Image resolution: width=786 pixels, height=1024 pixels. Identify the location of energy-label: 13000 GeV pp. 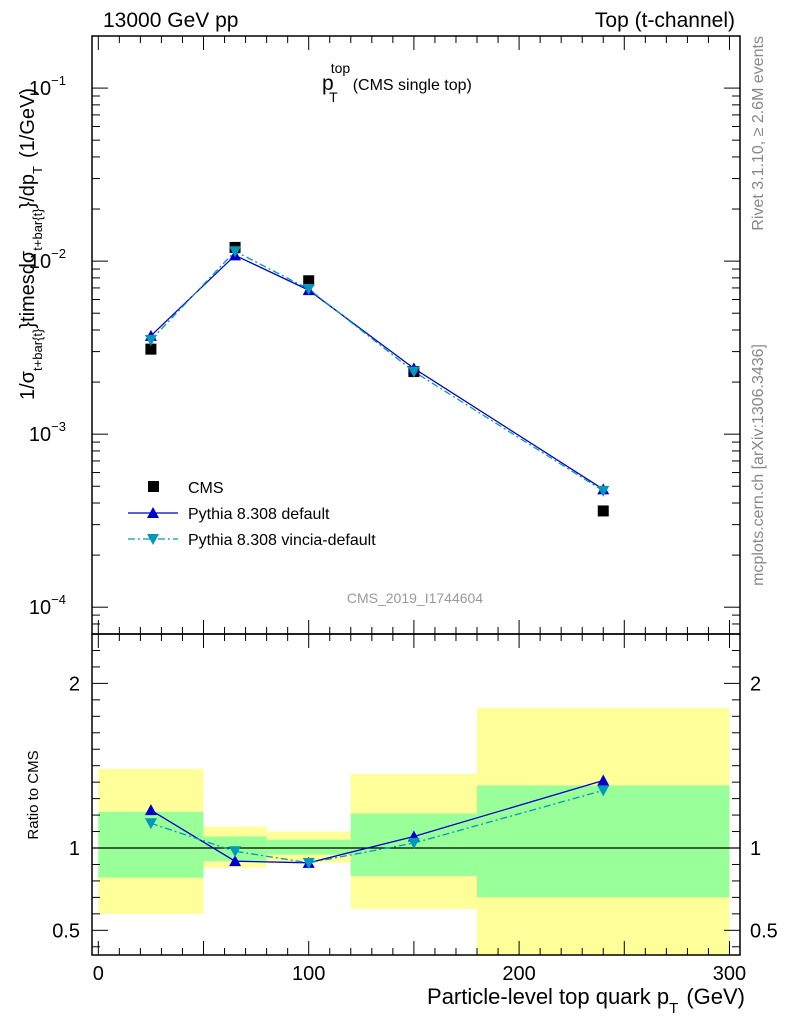
(170, 20).